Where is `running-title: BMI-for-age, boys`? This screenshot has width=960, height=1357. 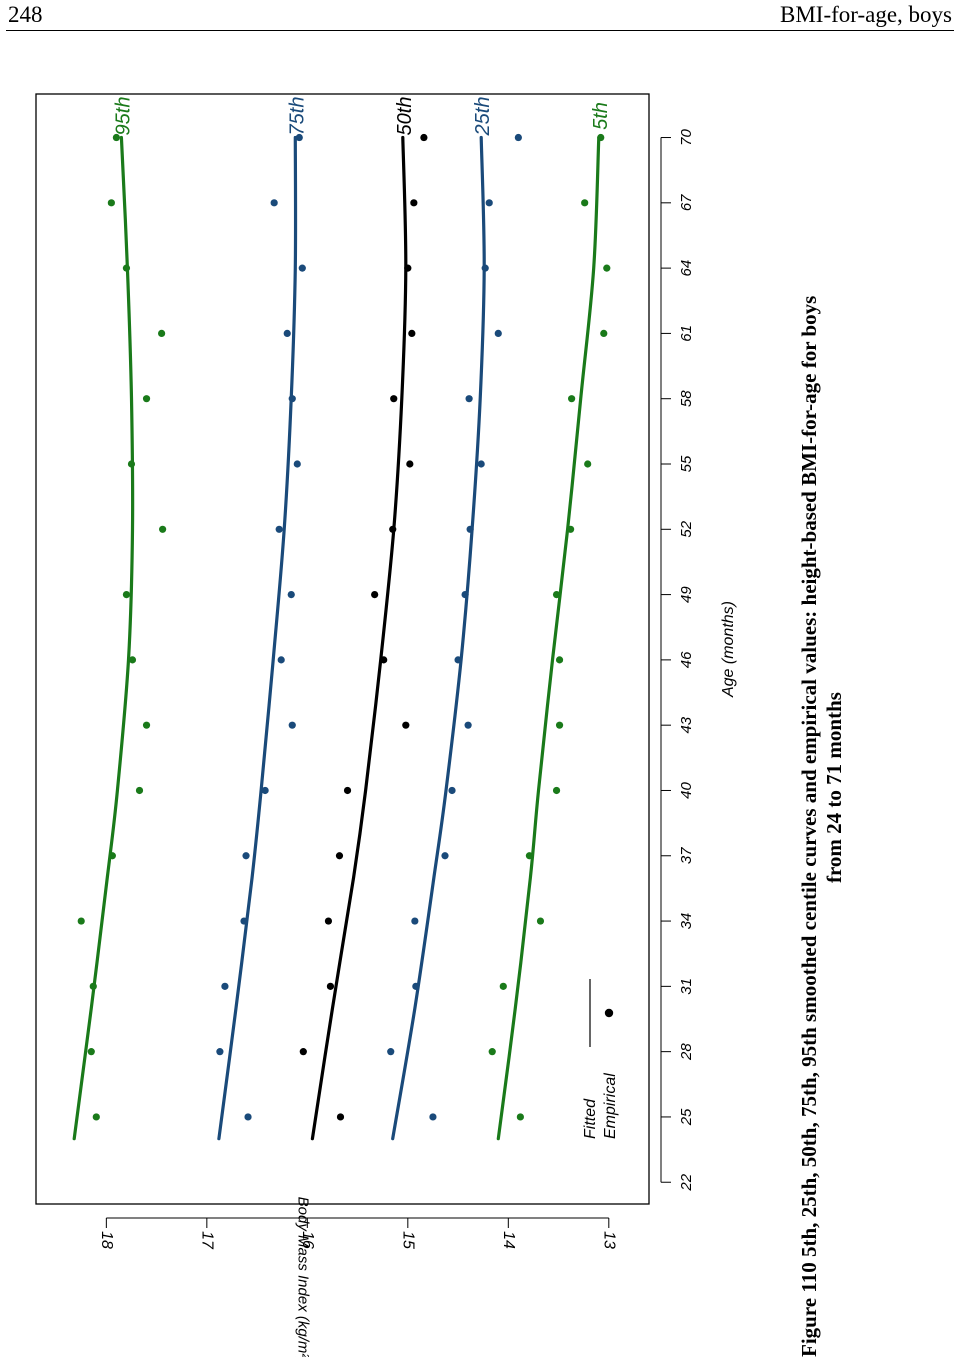 running-title: BMI-for-age, boys is located at coordinates (866, 14).